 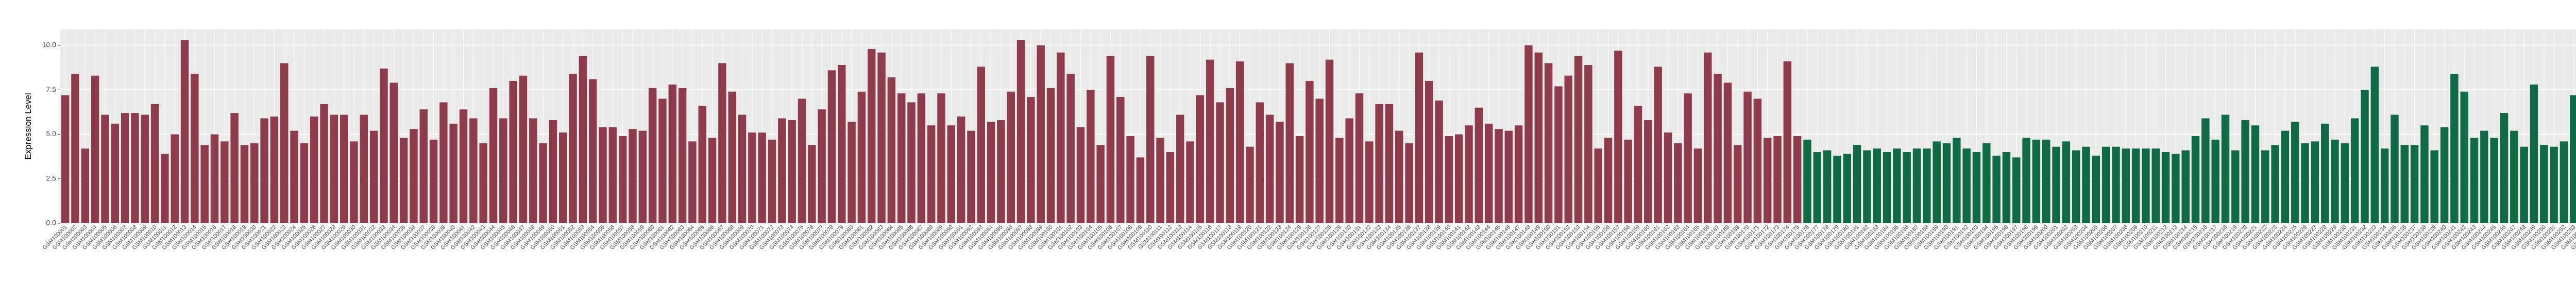 What do you see at coordinates (49, 45) in the screenshot?
I see `y-tick-label: 10.0` at bounding box center [49, 45].